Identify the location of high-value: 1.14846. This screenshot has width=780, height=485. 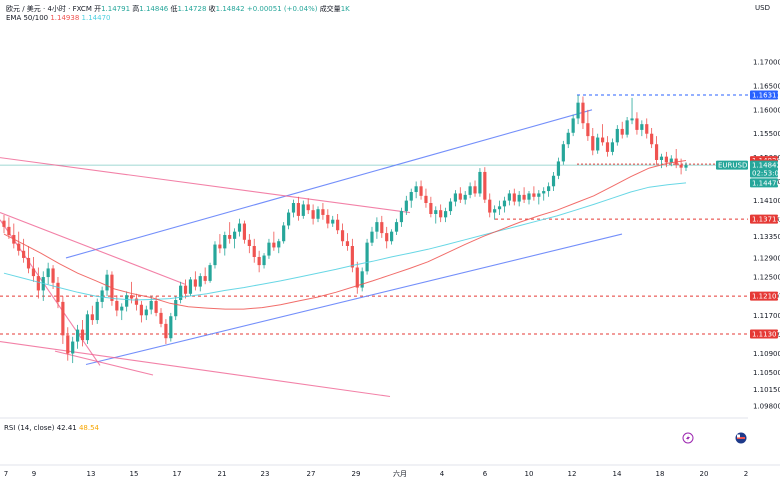
(154, 9).